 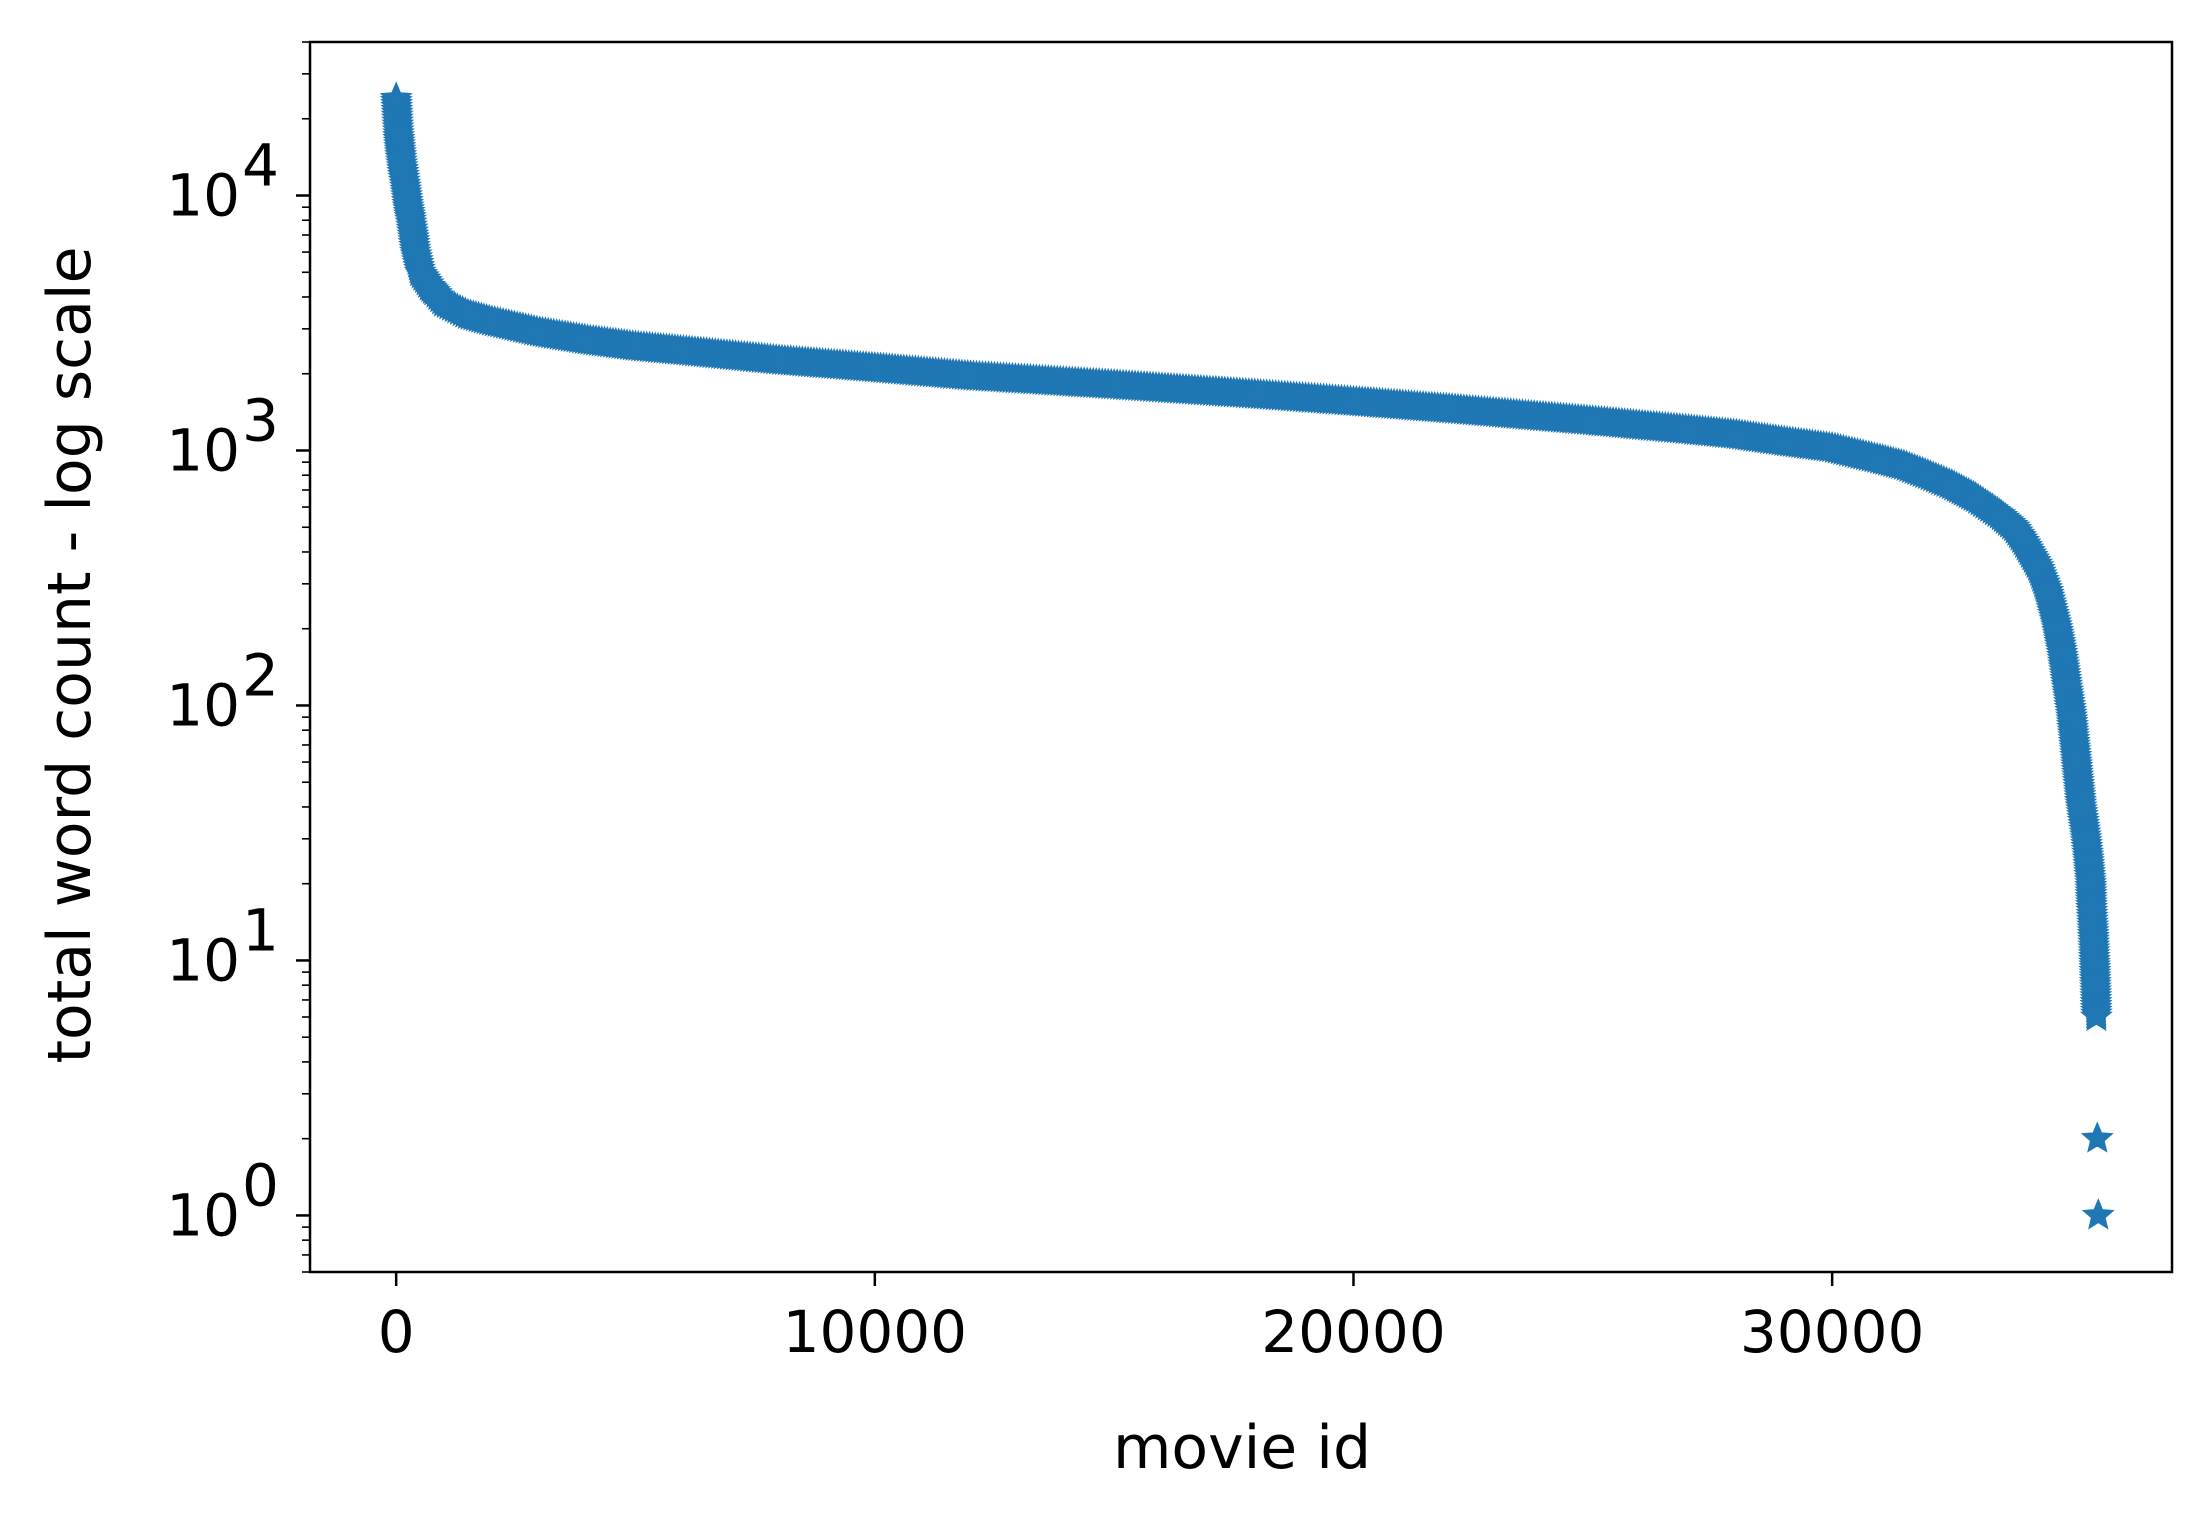 I want to click on x-tick-label: 30000, so click(x=1832, y=1332).